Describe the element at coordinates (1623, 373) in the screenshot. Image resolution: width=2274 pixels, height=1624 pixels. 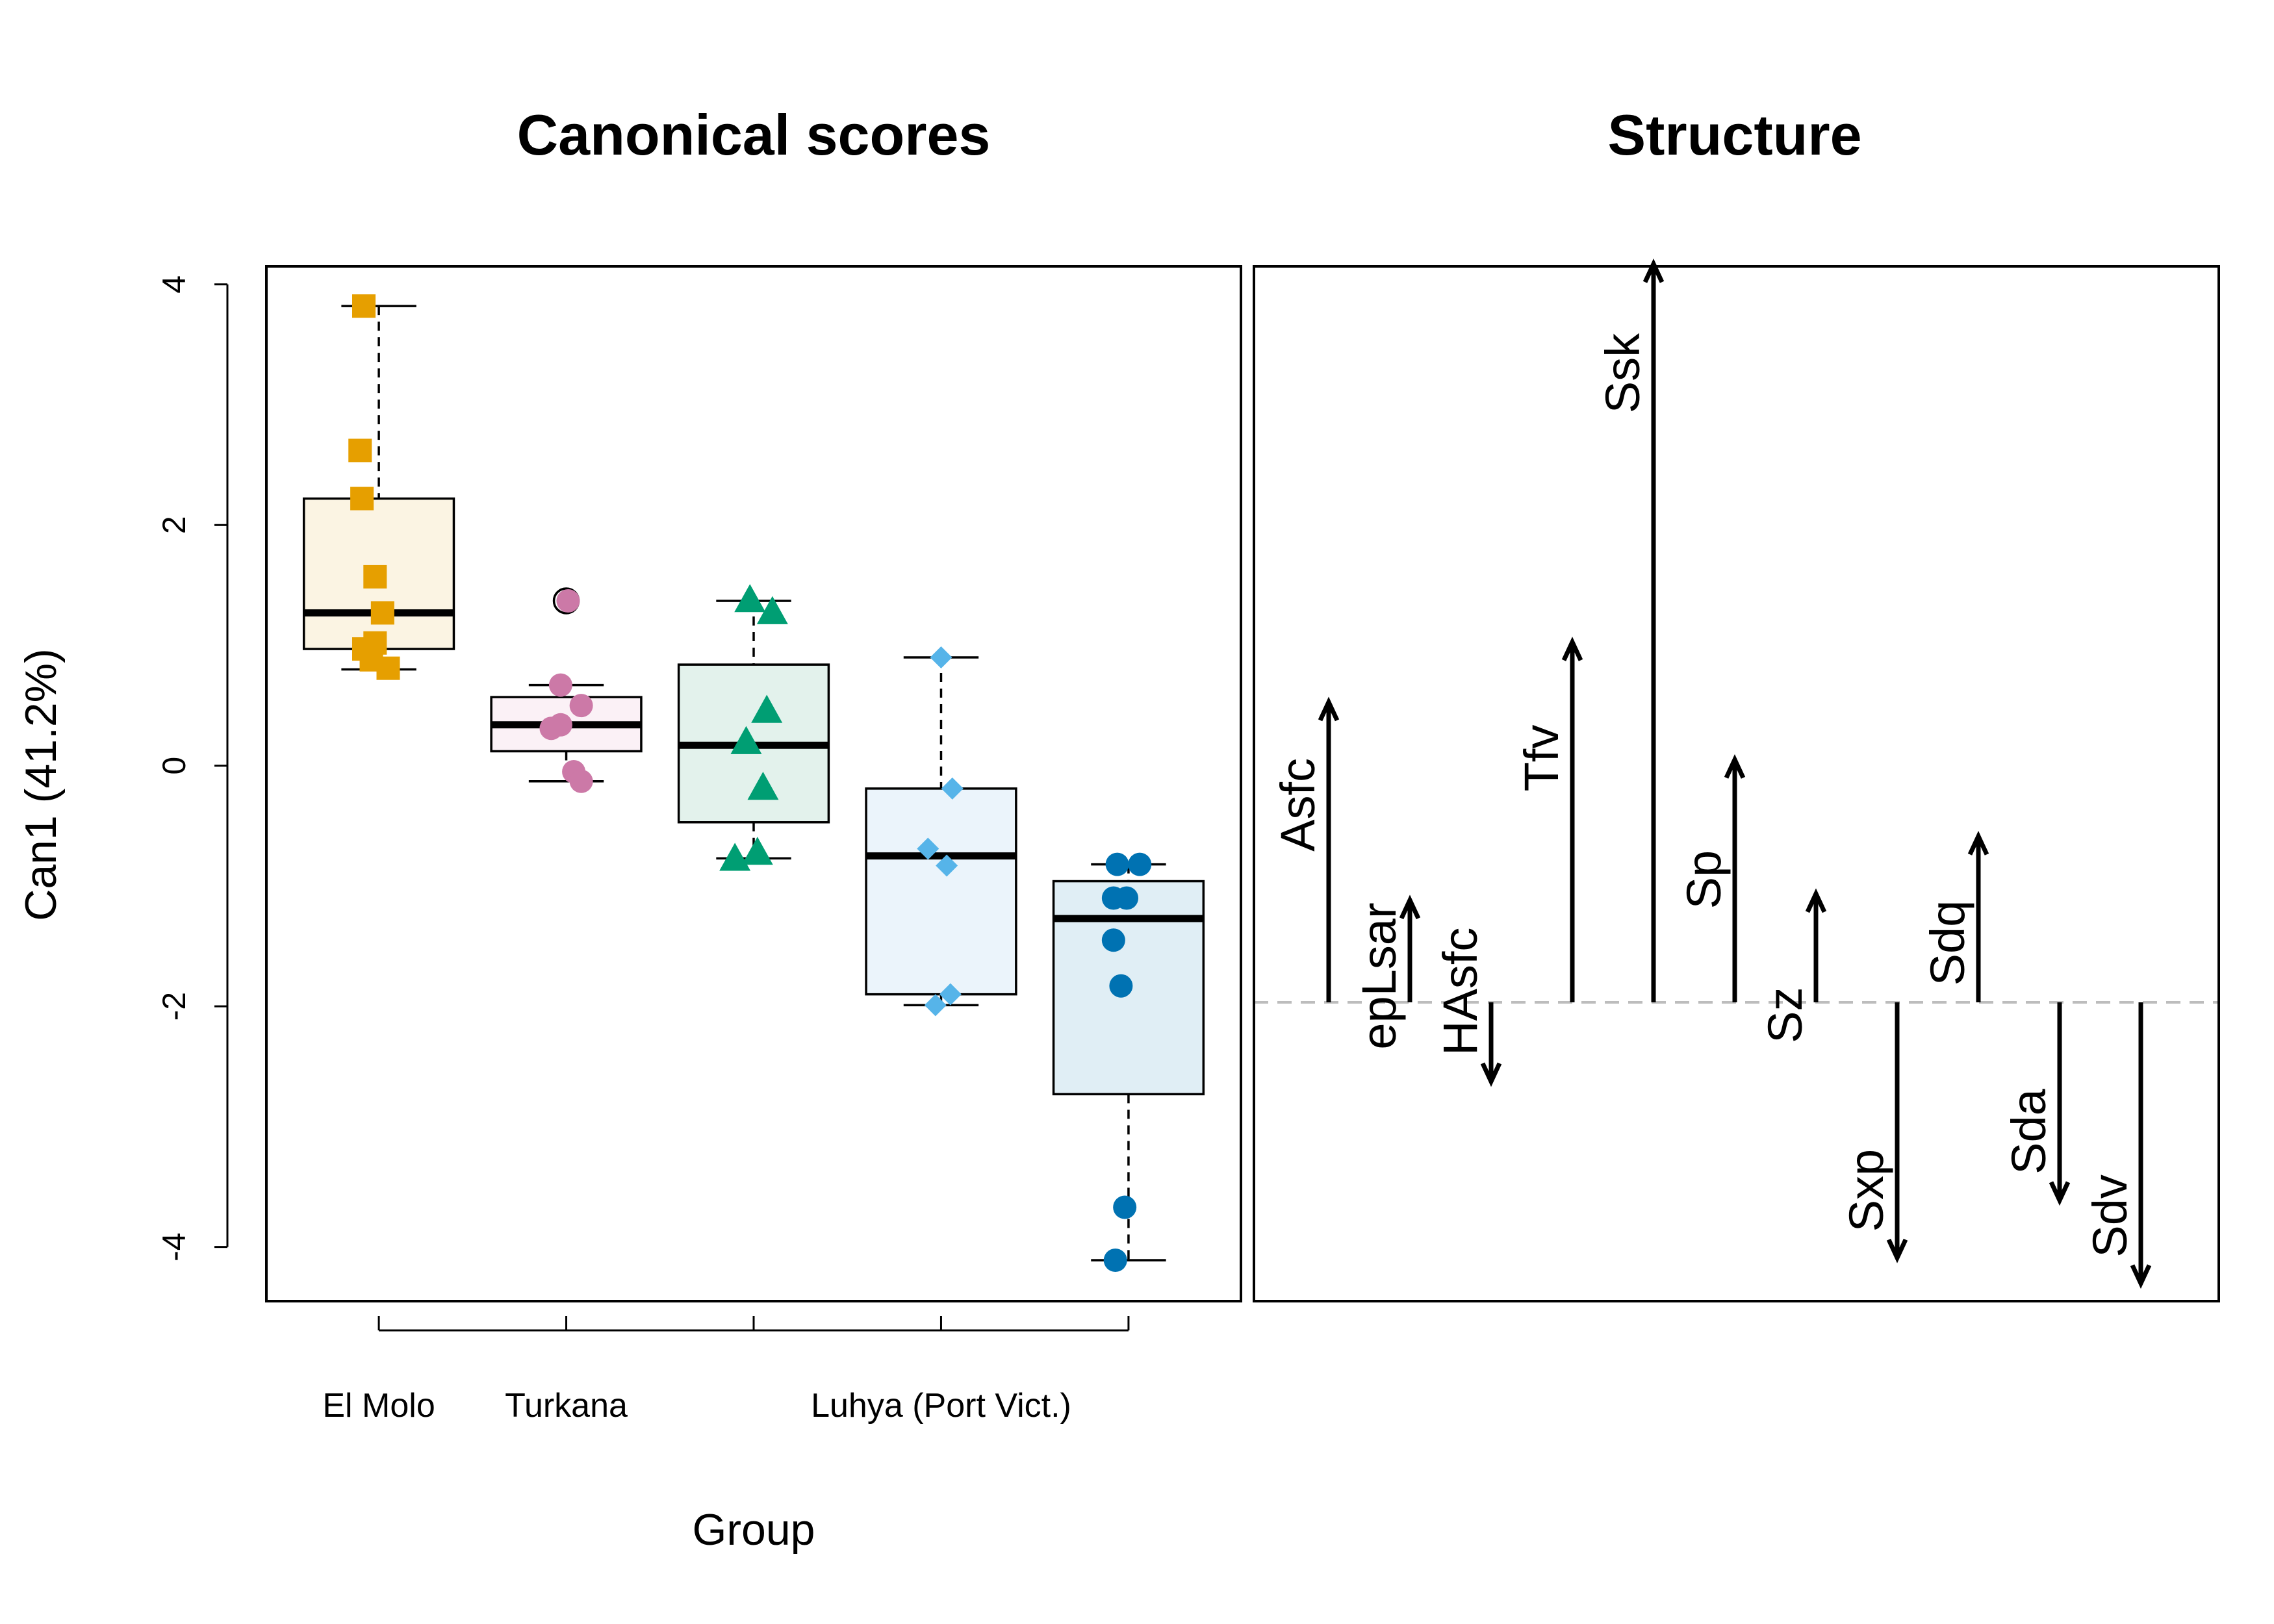
I see `vector-label: Ssk` at that location.